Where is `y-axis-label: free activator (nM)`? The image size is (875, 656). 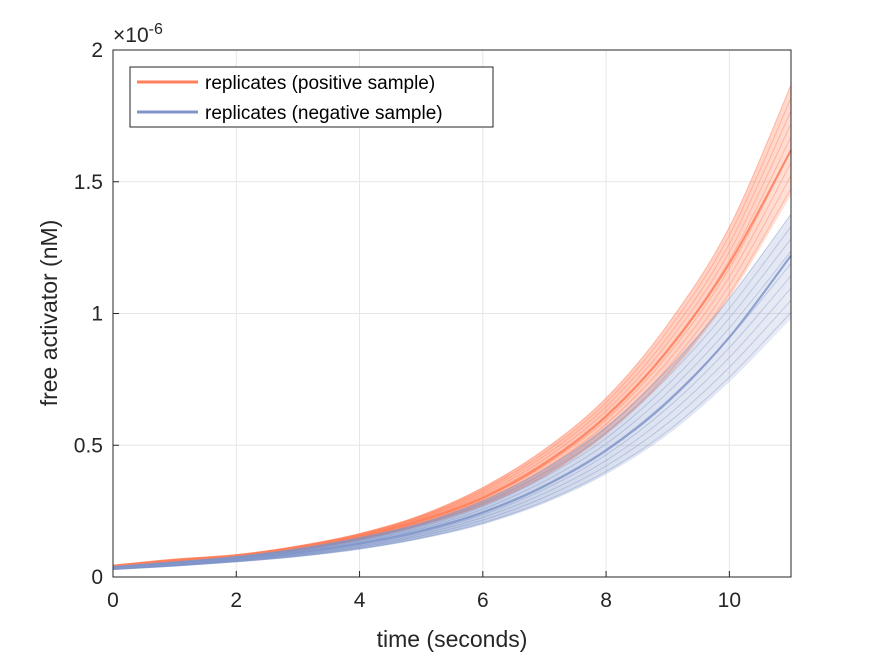 y-axis-label: free activator (nM) is located at coordinates (49, 313).